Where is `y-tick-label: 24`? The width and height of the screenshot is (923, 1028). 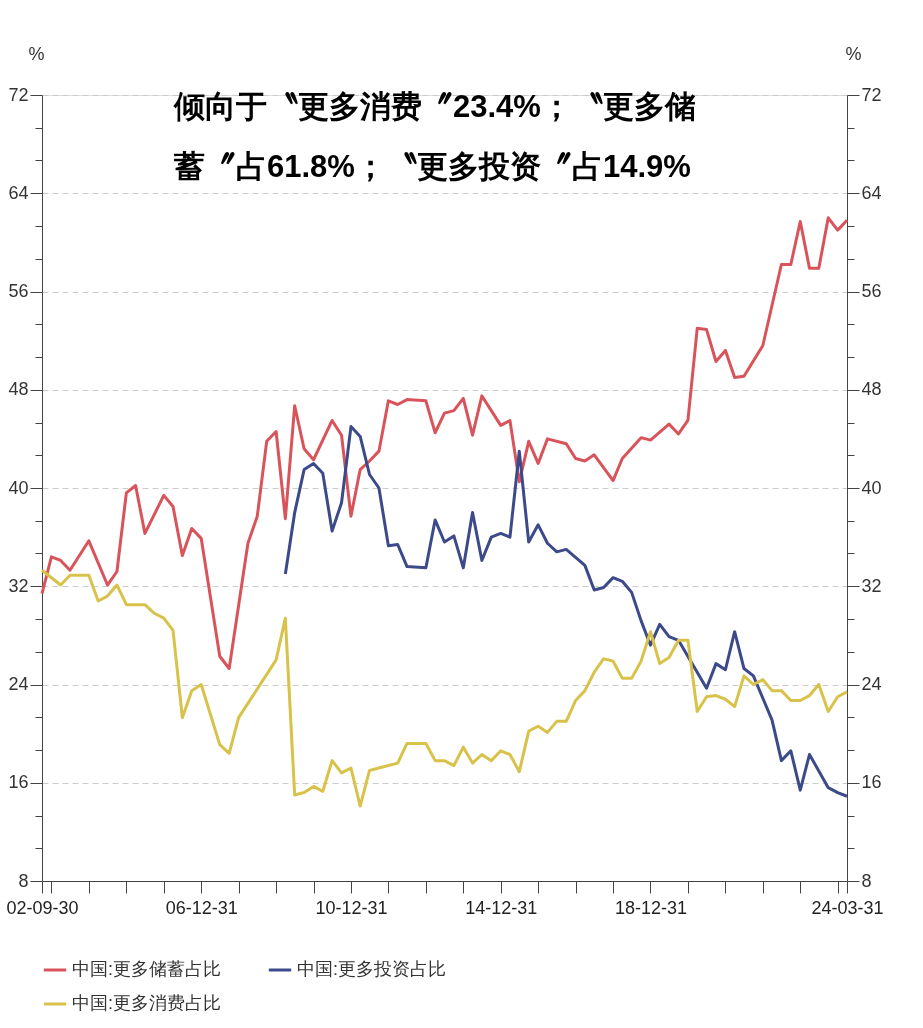
y-tick-label: 24 is located at coordinates (18, 684).